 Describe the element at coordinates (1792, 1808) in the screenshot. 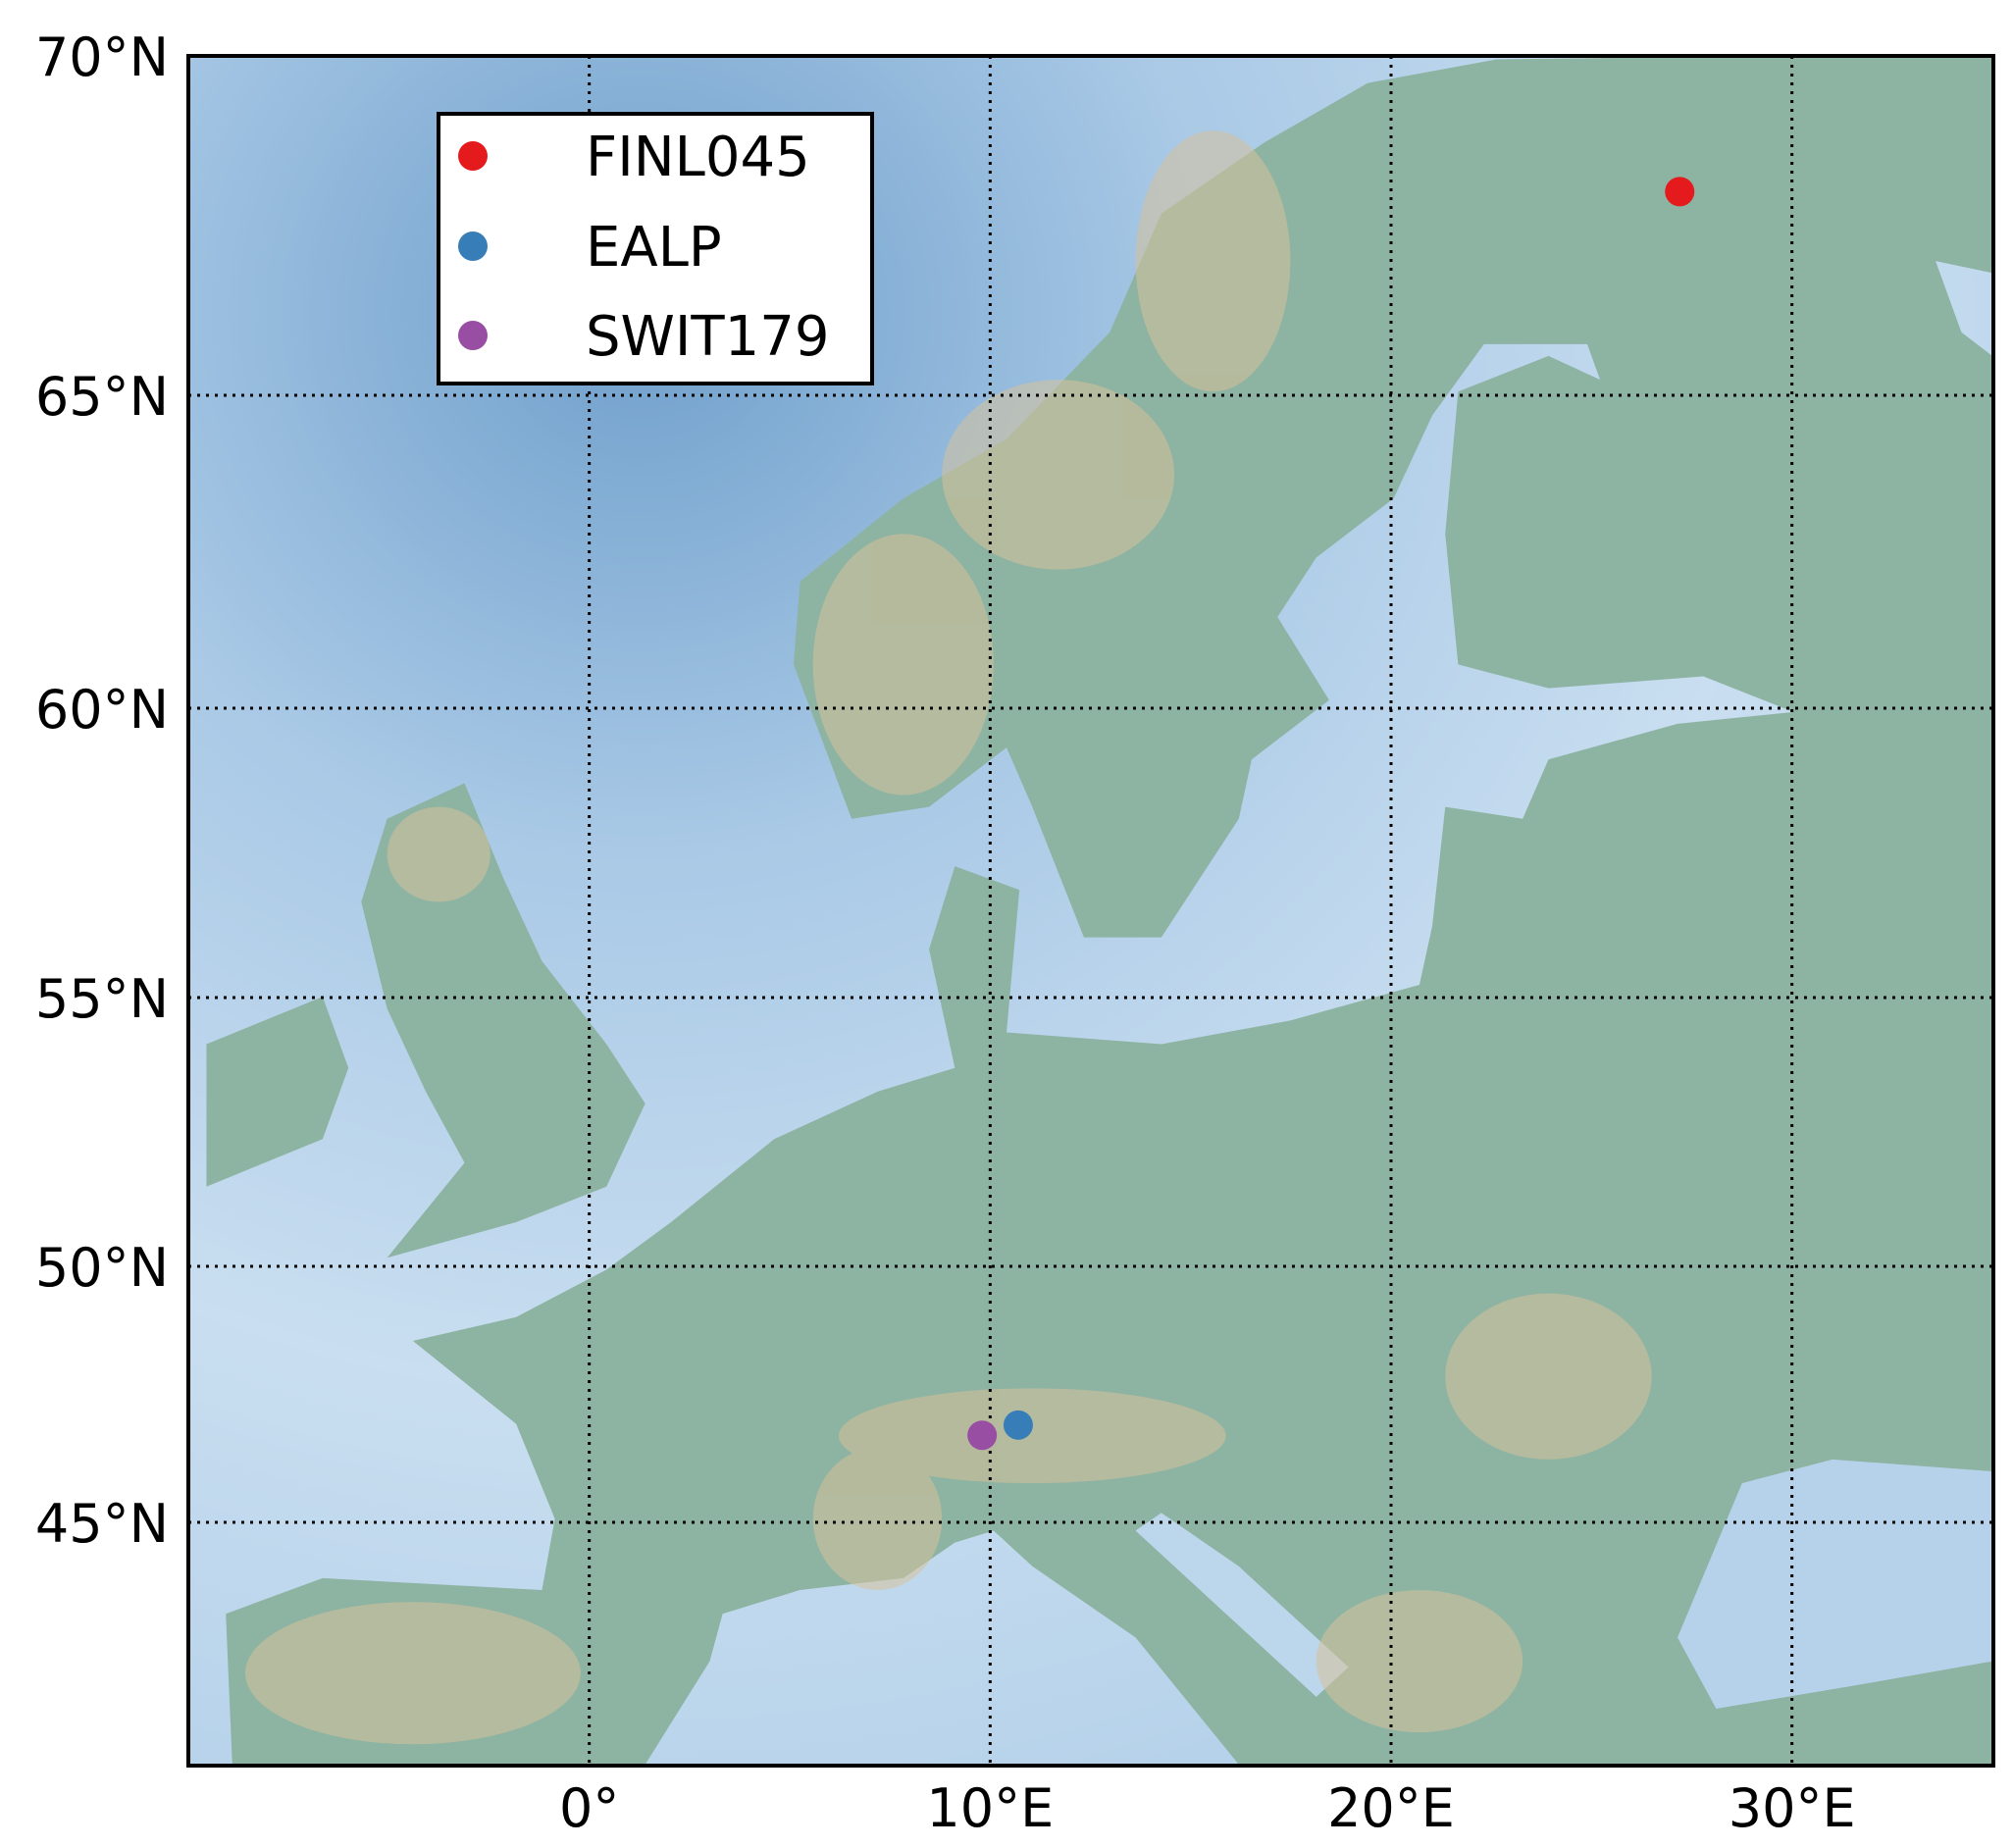

I see `x-tick-label: 30°E` at that location.